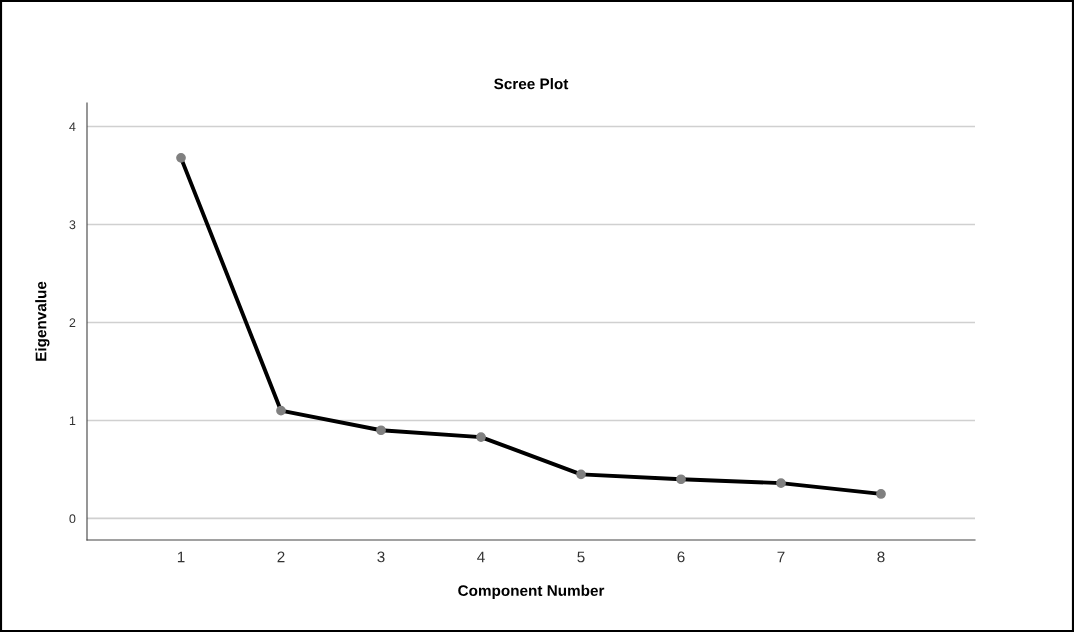 This screenshot has height=632, width=1074. I want to click on x-tick-label: 3, so click(381, 557).